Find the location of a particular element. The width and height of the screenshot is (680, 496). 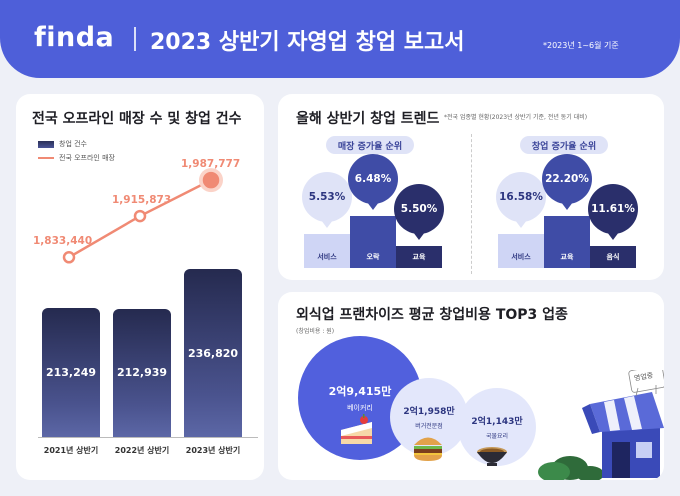

soup-cost-circle: 2억1,143만 국물요리 is located at coordinates (497, 427).